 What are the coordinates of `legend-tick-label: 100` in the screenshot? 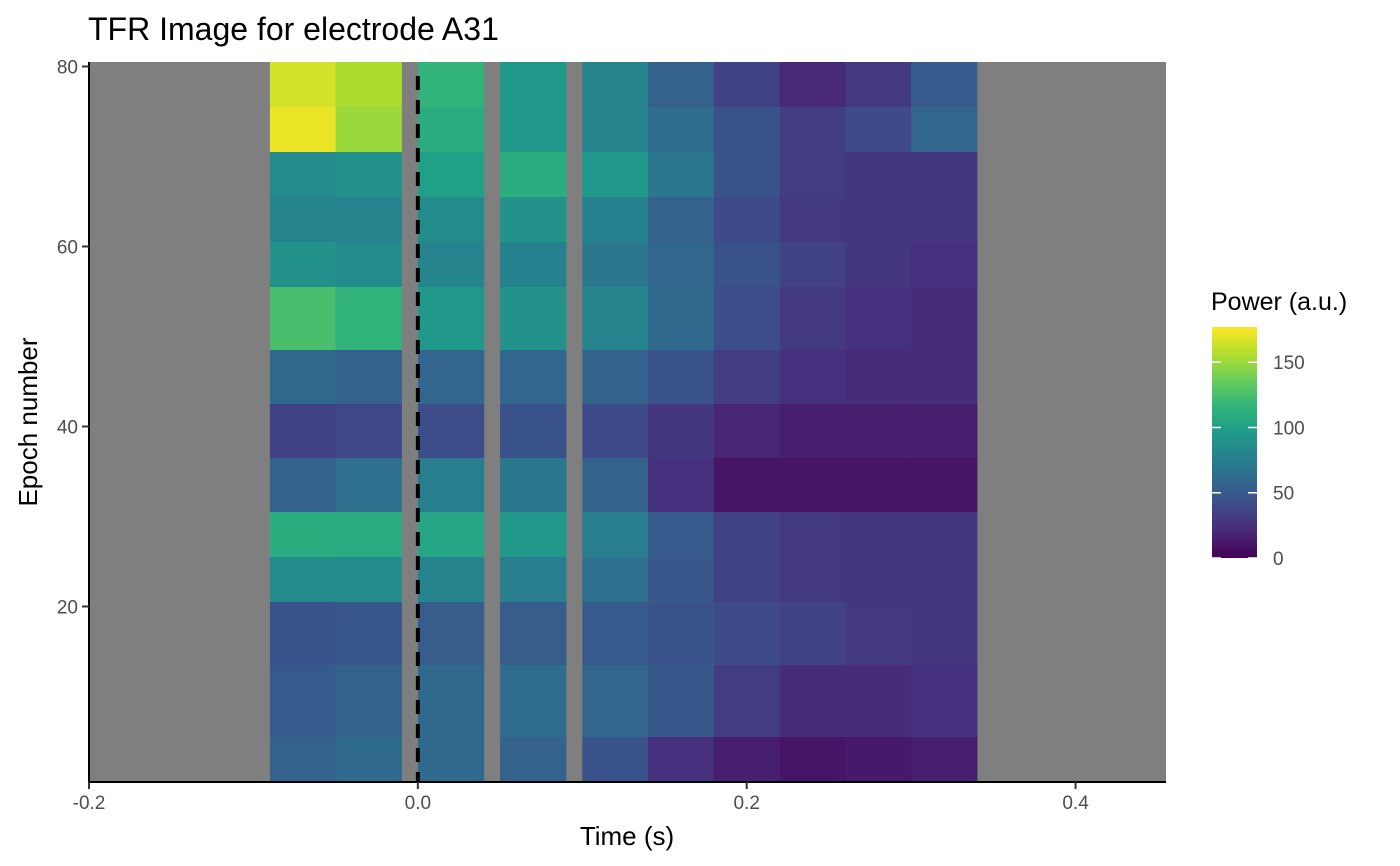 It's located at (1289, 428).